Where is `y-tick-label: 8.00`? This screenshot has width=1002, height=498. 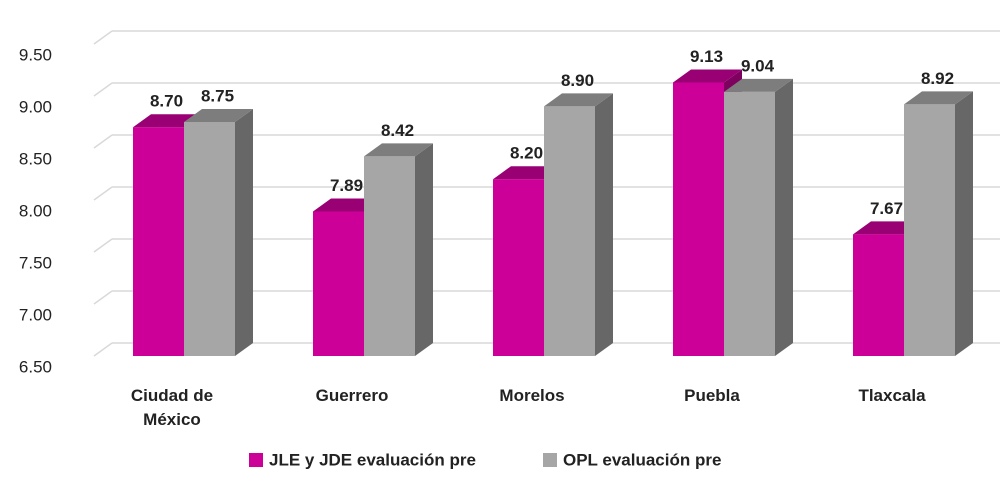
y-tick-label: 8.00 is located at coordinates (35, 210).